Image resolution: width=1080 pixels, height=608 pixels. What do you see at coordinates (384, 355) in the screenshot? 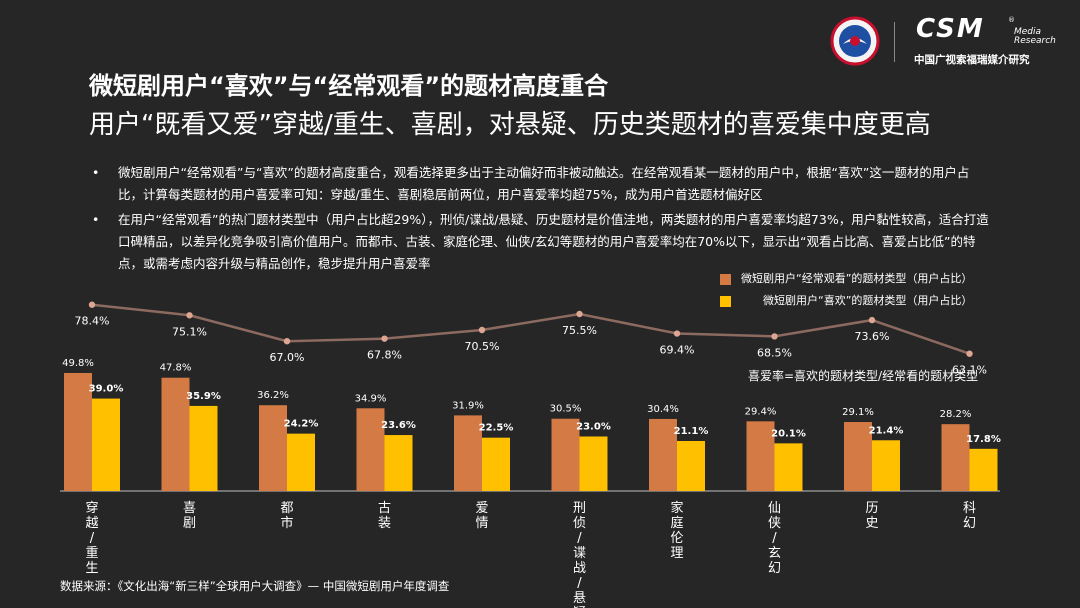
I see `ratio-label: 67.8%` at bounding box center [384, 355].